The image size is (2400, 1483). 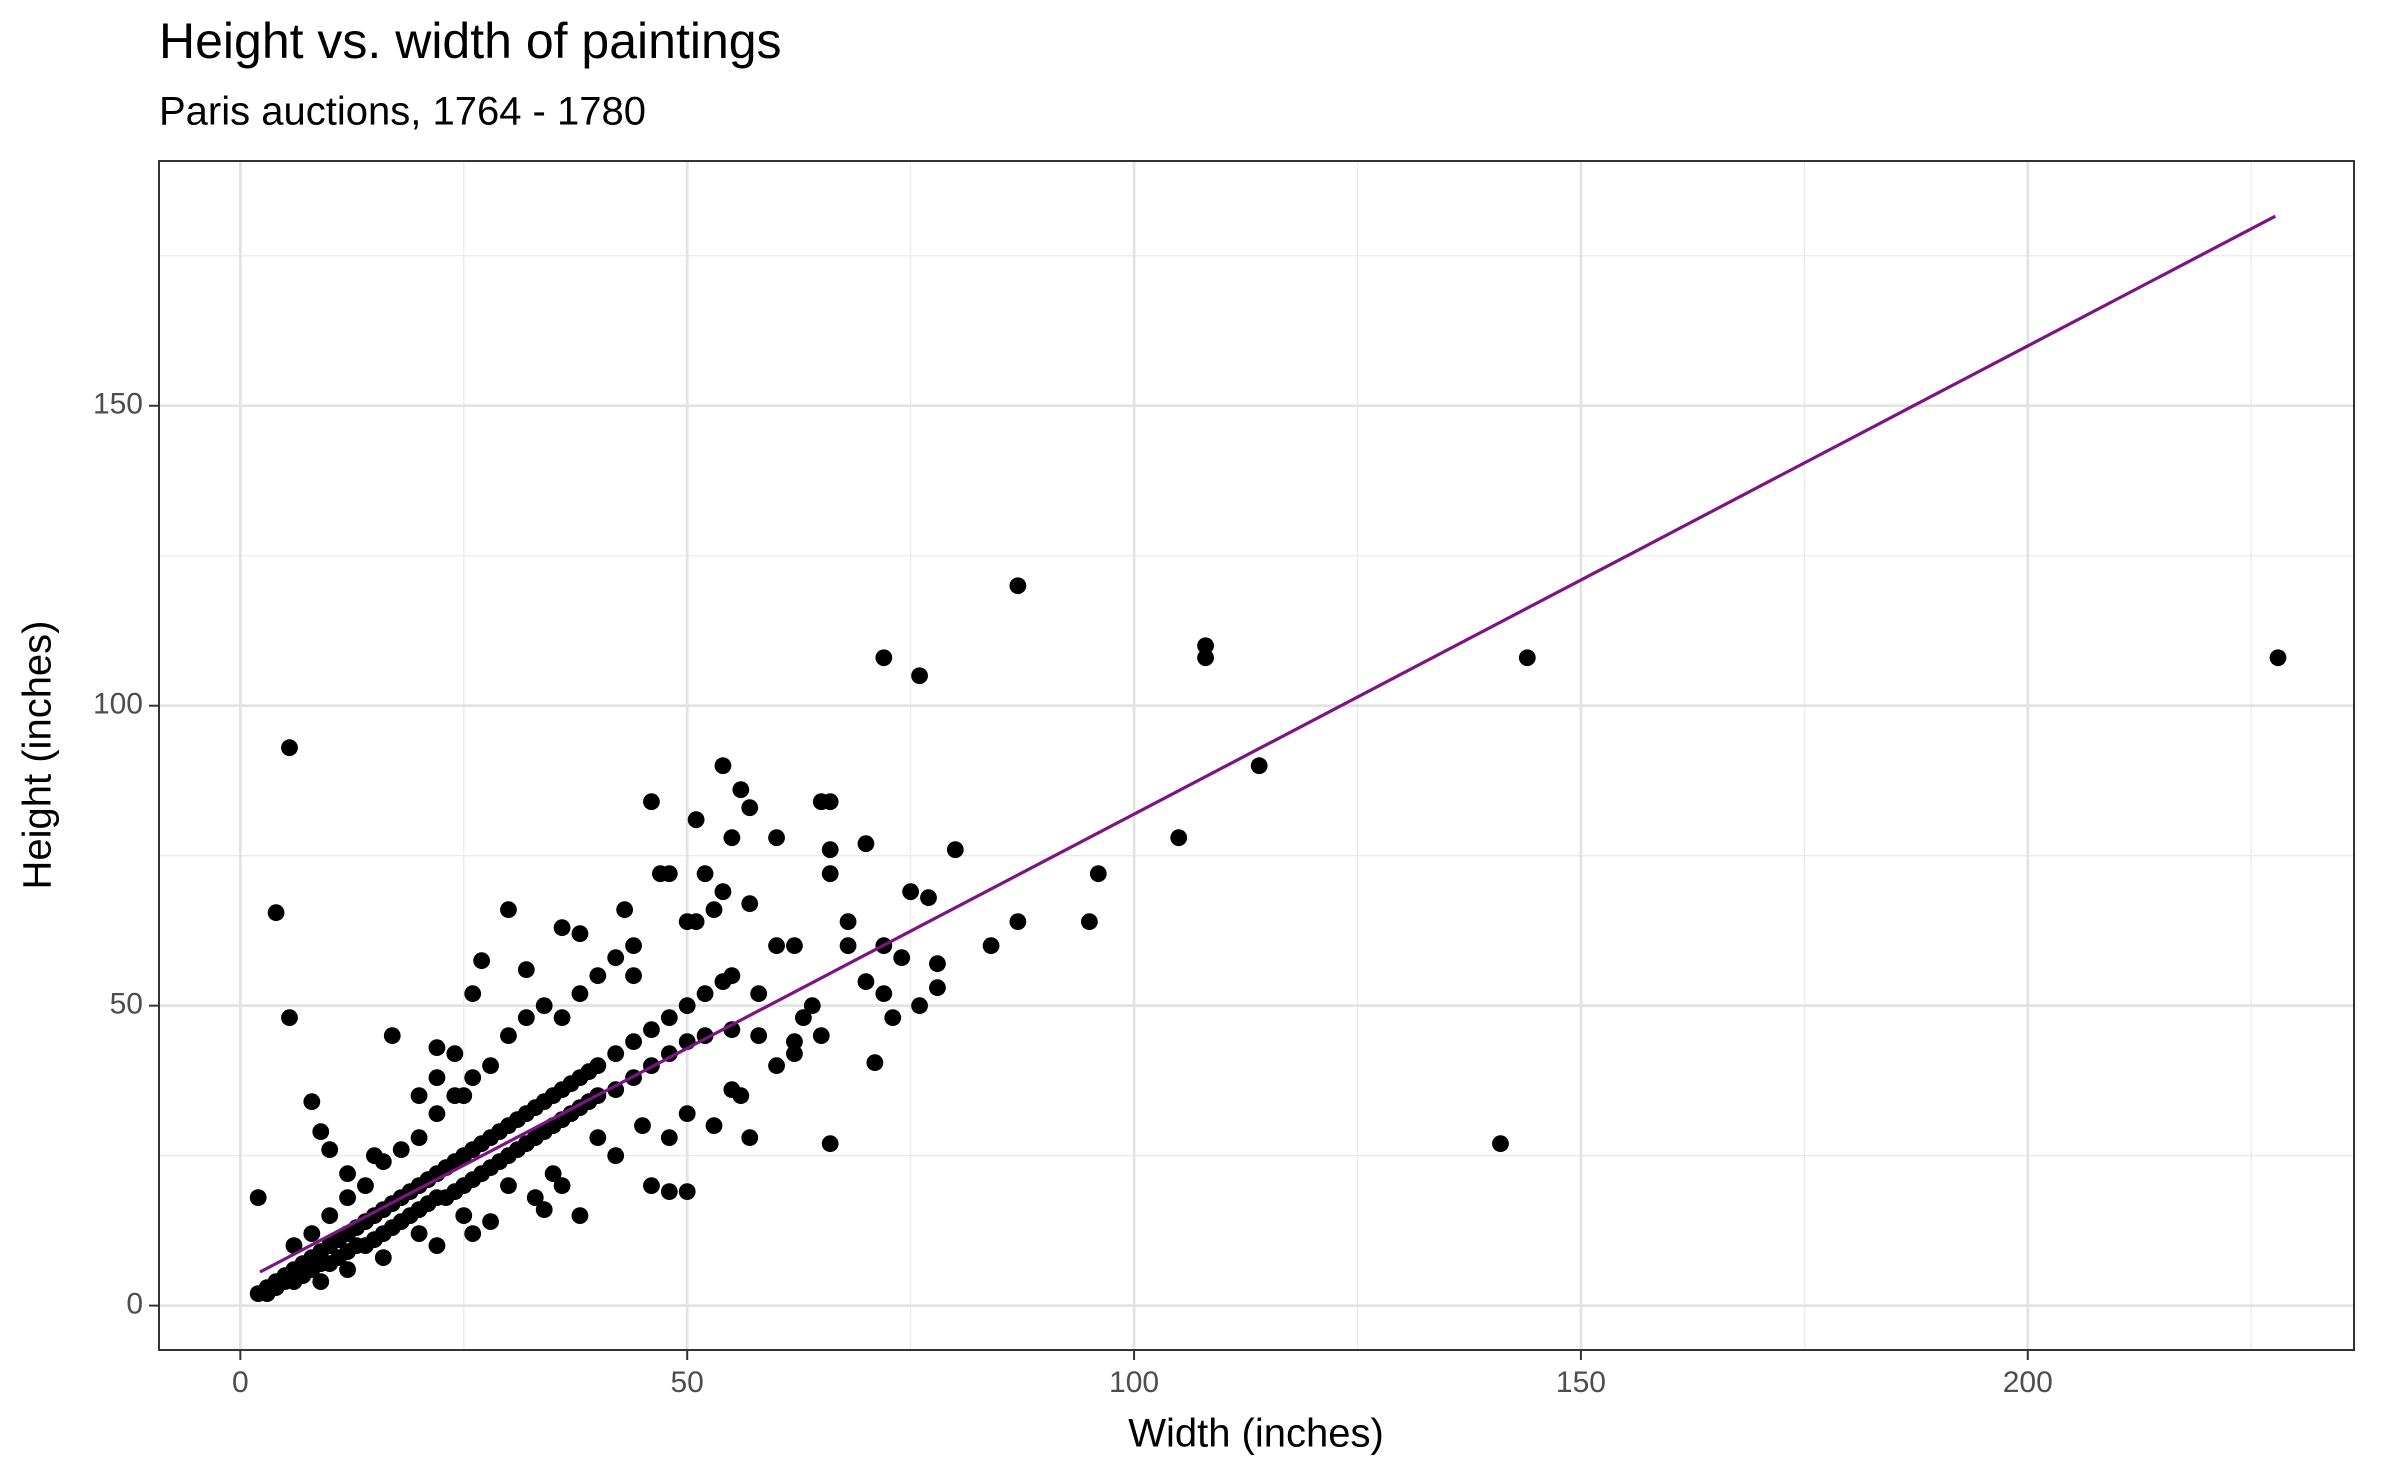 I want to click on y-tick-label: 0, so click(x=134, y=1304).